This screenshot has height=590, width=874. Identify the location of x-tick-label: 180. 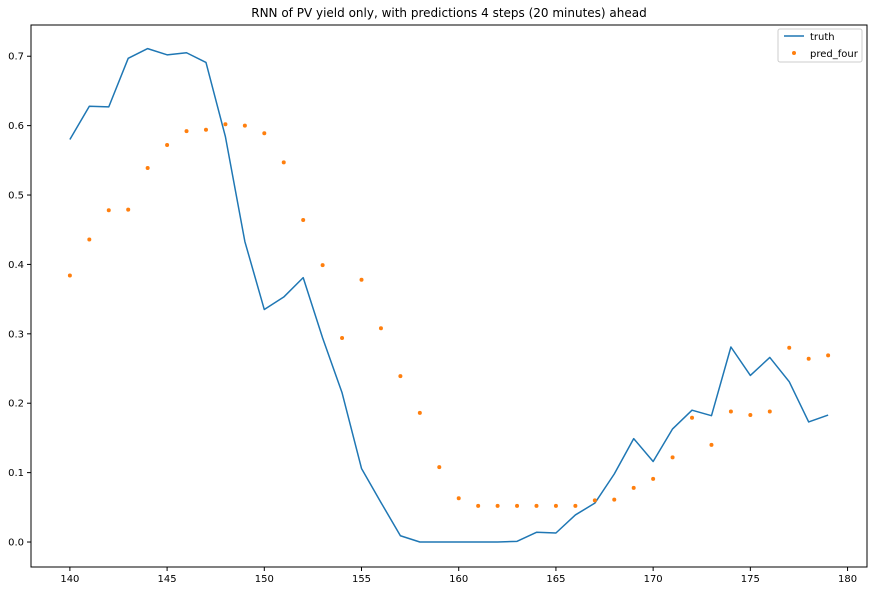
(847, 579).